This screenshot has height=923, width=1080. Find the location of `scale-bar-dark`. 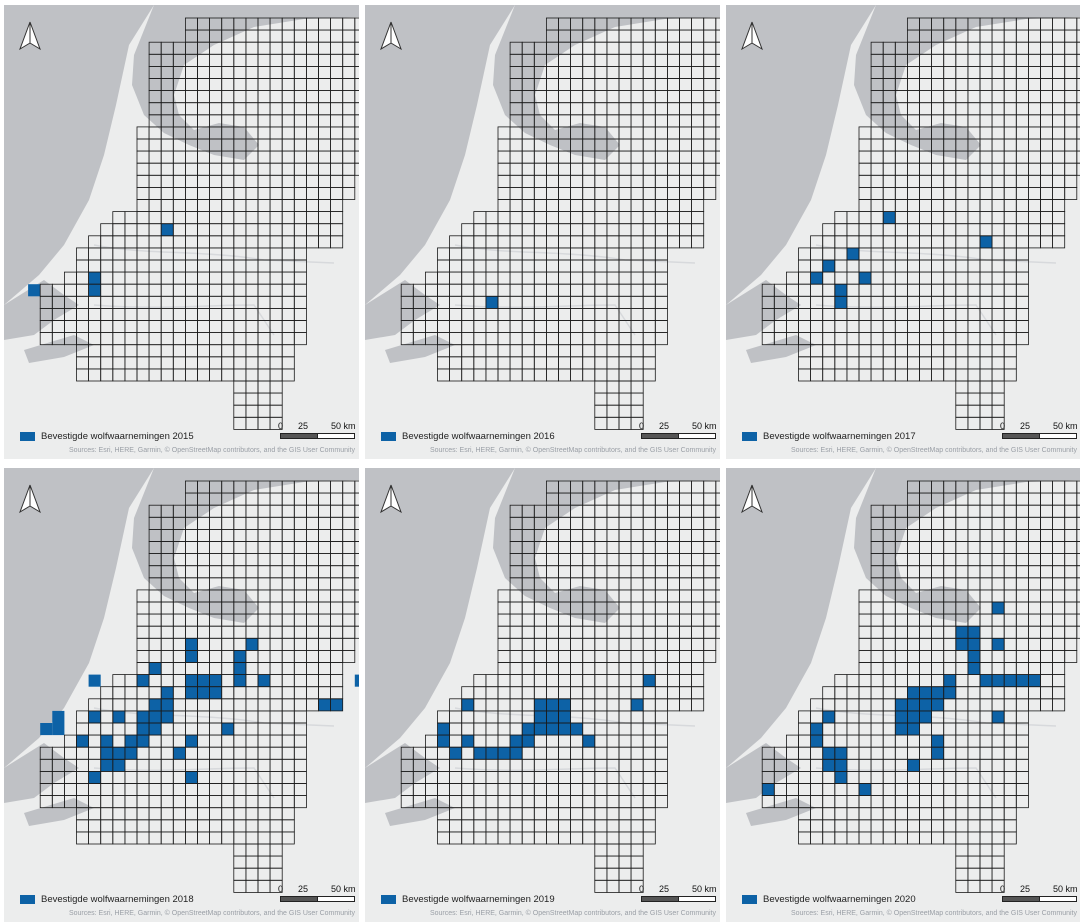

scale-bar-dark is located at coordinates (299, 436).